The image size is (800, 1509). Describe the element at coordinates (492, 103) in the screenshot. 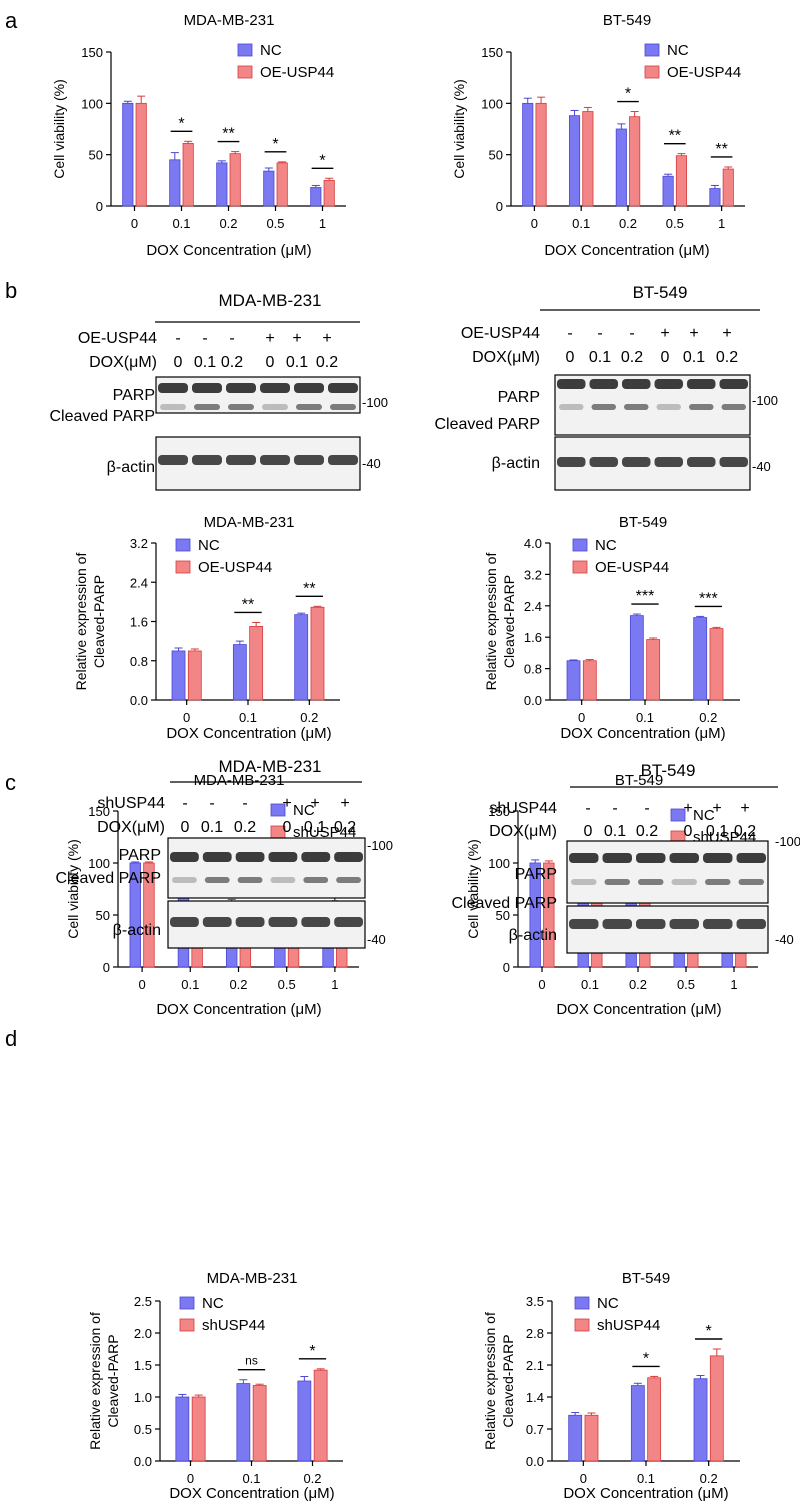

I see `y-tick-label: 100` at that location.